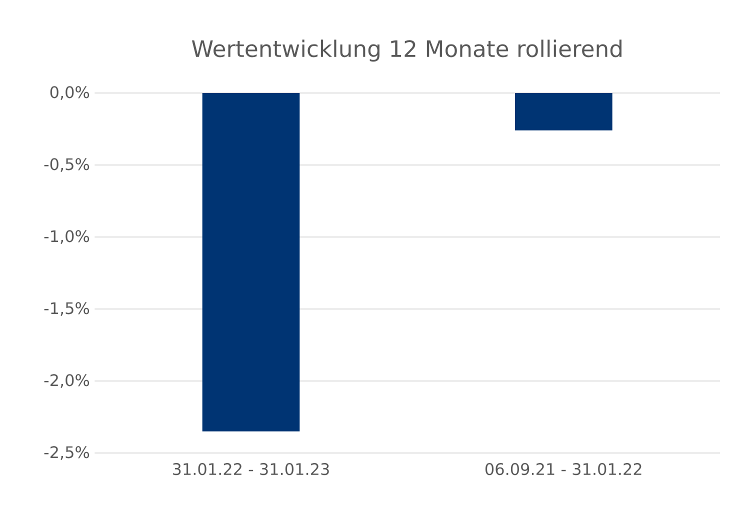  Describe the element at coordinates (67, 237) in the screenshot. I see `y-tick-label: -1,0%` at that location.